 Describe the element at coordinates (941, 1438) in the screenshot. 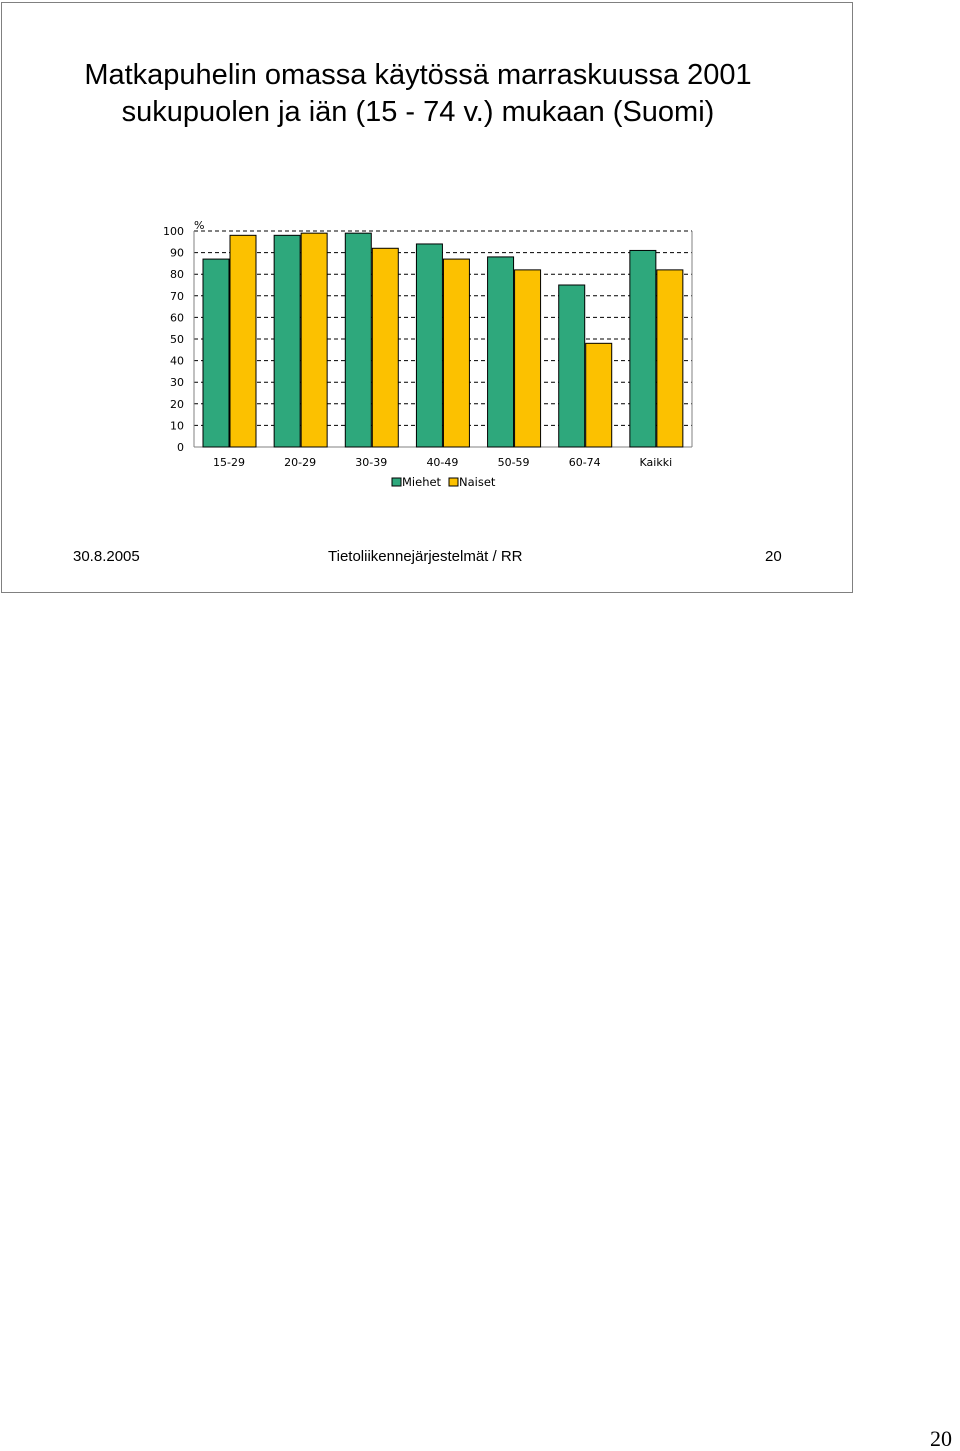

I see `page-number: 20` at that location.